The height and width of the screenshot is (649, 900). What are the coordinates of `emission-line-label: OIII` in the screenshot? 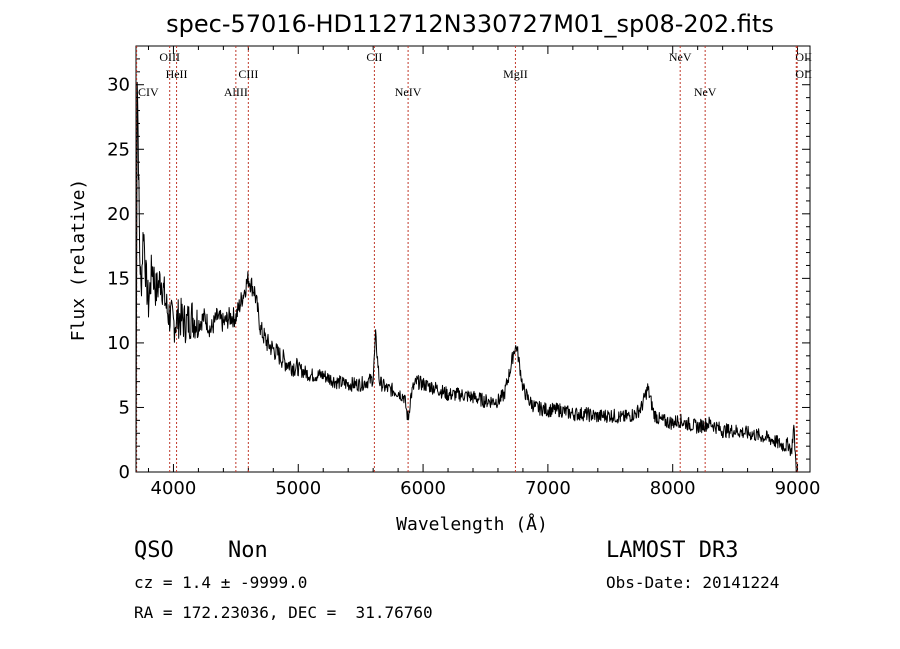 It's located at (169, 57).